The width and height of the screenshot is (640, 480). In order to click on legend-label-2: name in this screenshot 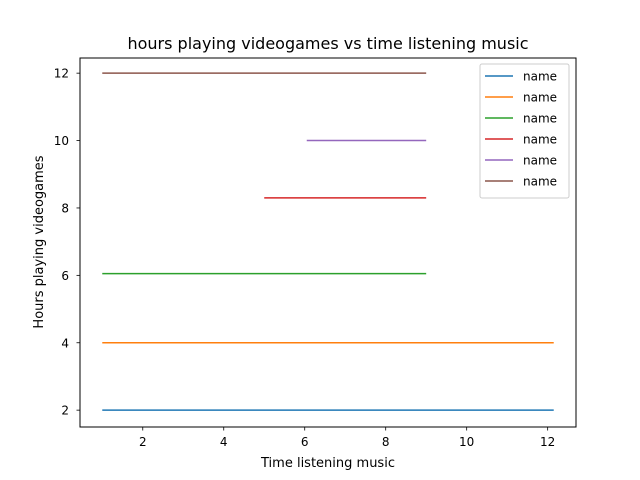, I will do `click(540, 98)`.